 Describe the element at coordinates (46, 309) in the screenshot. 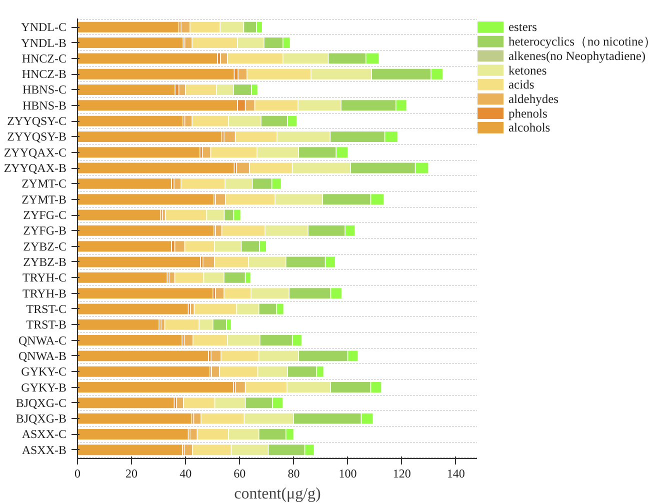

I see `y-tick-label: TRST-C` at that location.